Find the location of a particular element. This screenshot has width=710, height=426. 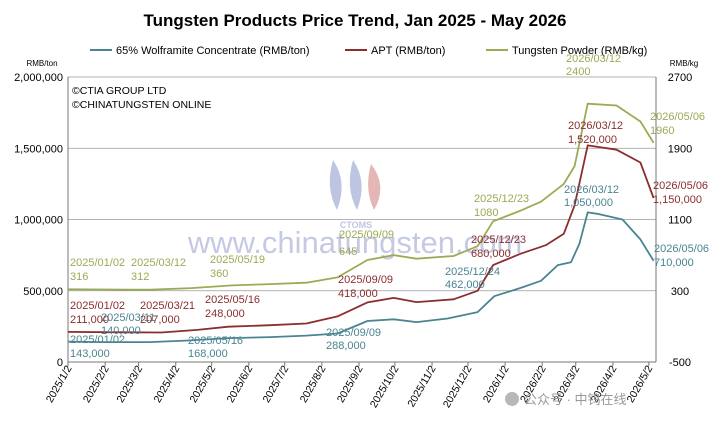

annotation-date: 2025/05/19 is located at coordinates (237, 260).